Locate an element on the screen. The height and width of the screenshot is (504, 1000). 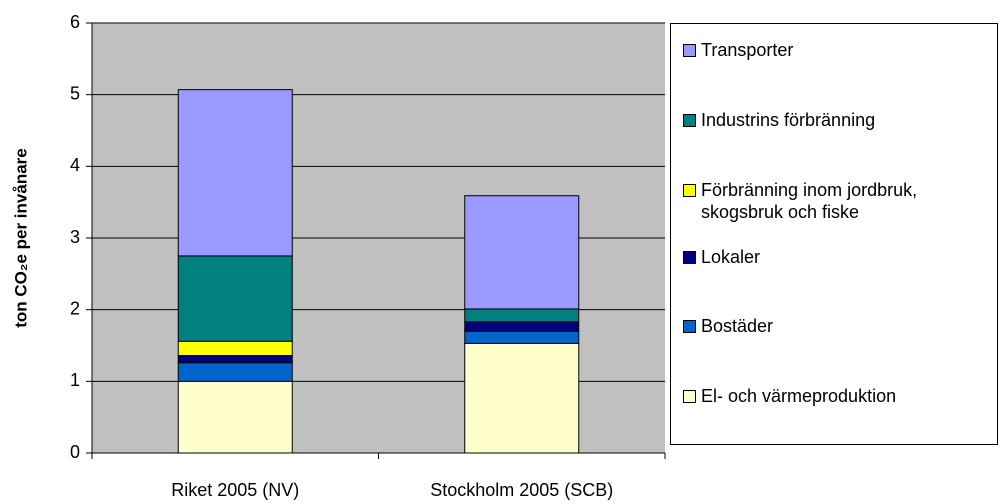
y-tick-label: 3 is located at coordinates (75, 237).